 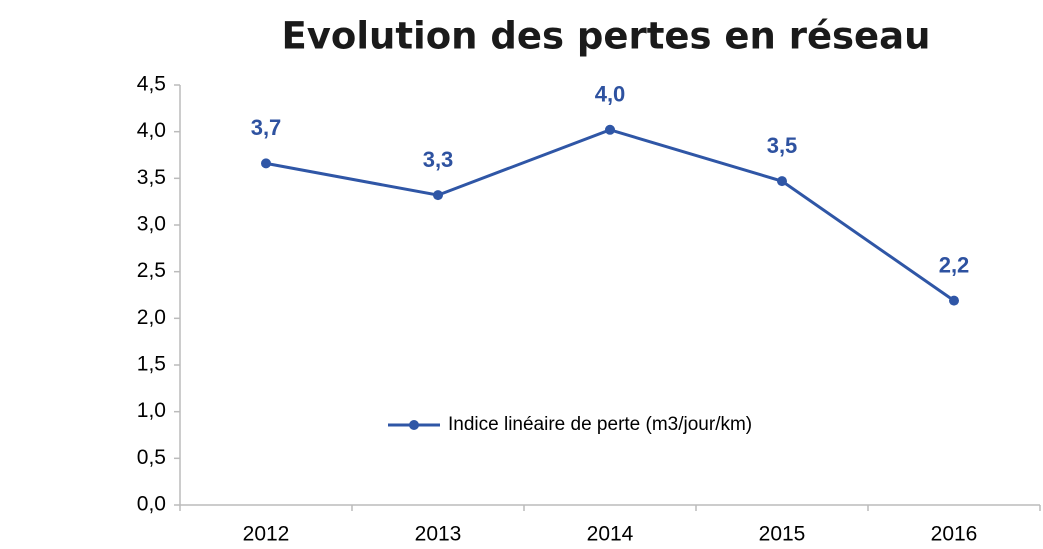 What do you see at coordinates (438, 159) in the screenshot?
I see `data-label: 3,3` at bounding box center [438, 159].